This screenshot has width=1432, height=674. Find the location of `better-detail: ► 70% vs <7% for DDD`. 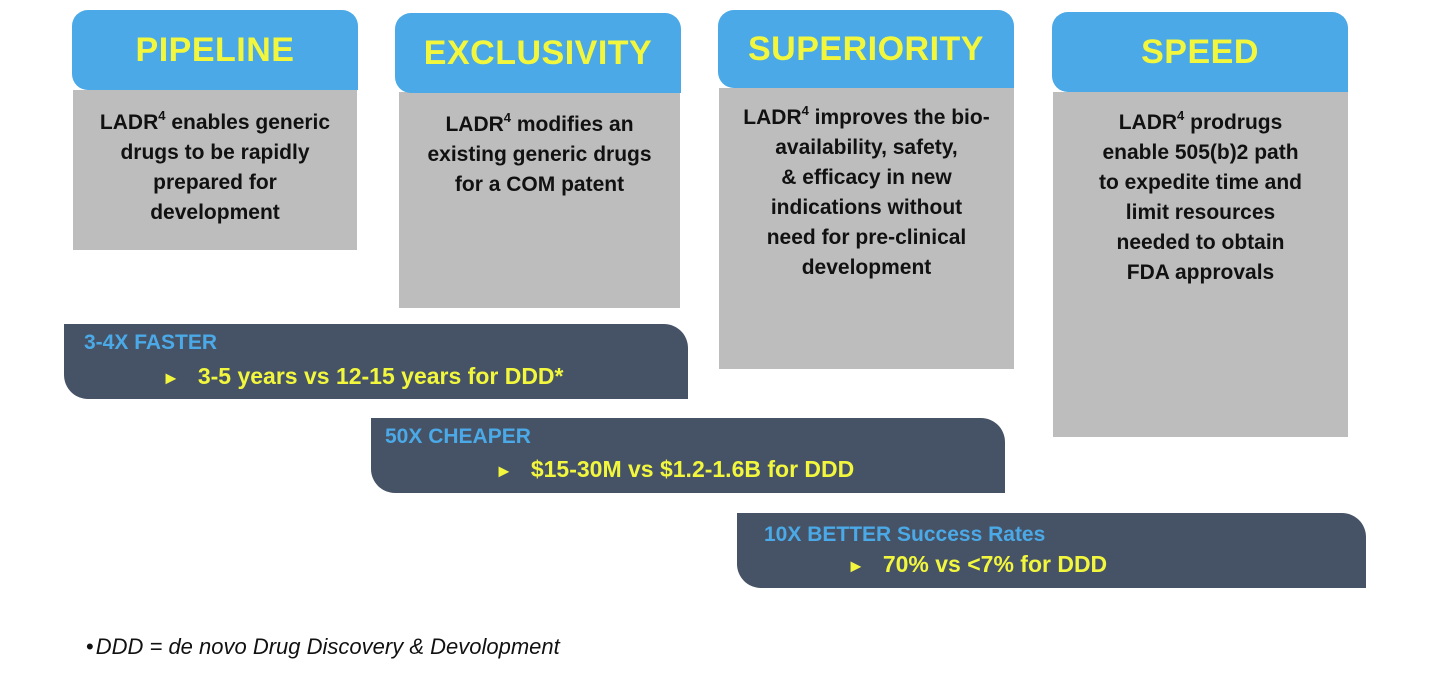

better-detail: ► 70% vs <7% for DDD is located at coordinates (977, 564).